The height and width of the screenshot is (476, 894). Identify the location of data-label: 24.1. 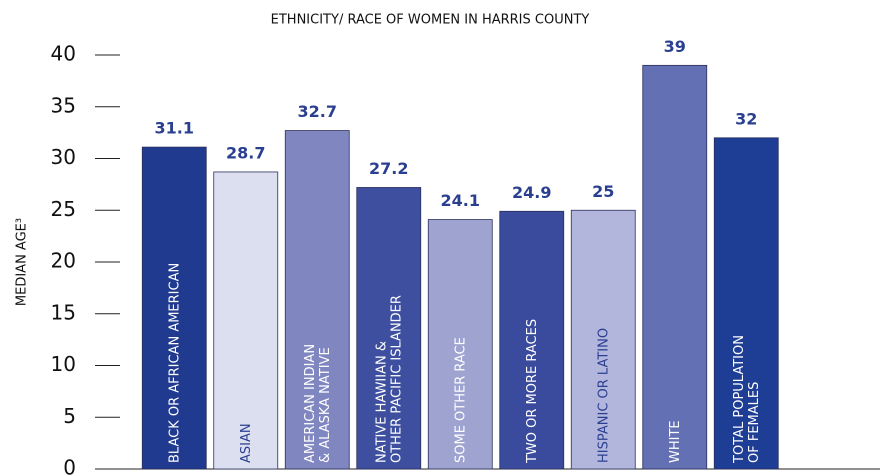
(460, 200).